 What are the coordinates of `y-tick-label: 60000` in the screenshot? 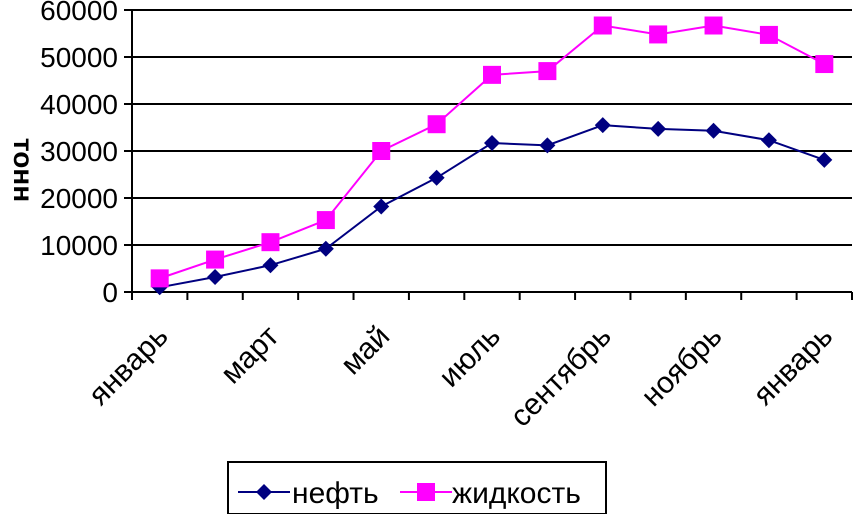 It's located at (79, 13).